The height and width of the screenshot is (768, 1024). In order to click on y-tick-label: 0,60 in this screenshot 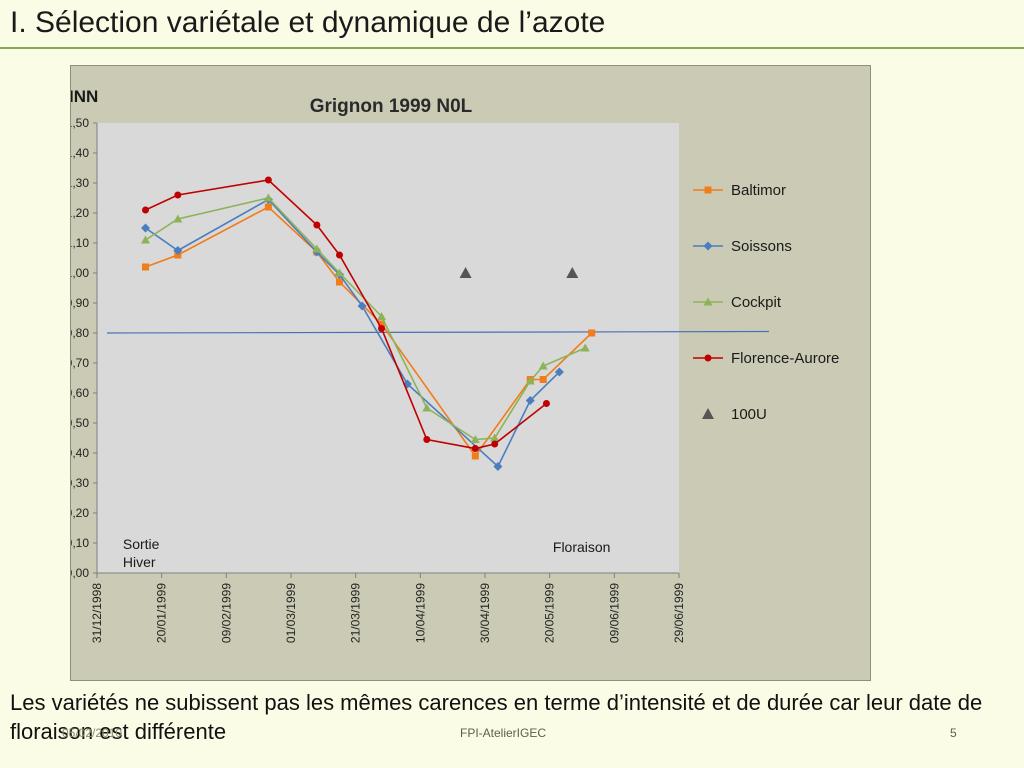, I will do `click(80, 393)`.